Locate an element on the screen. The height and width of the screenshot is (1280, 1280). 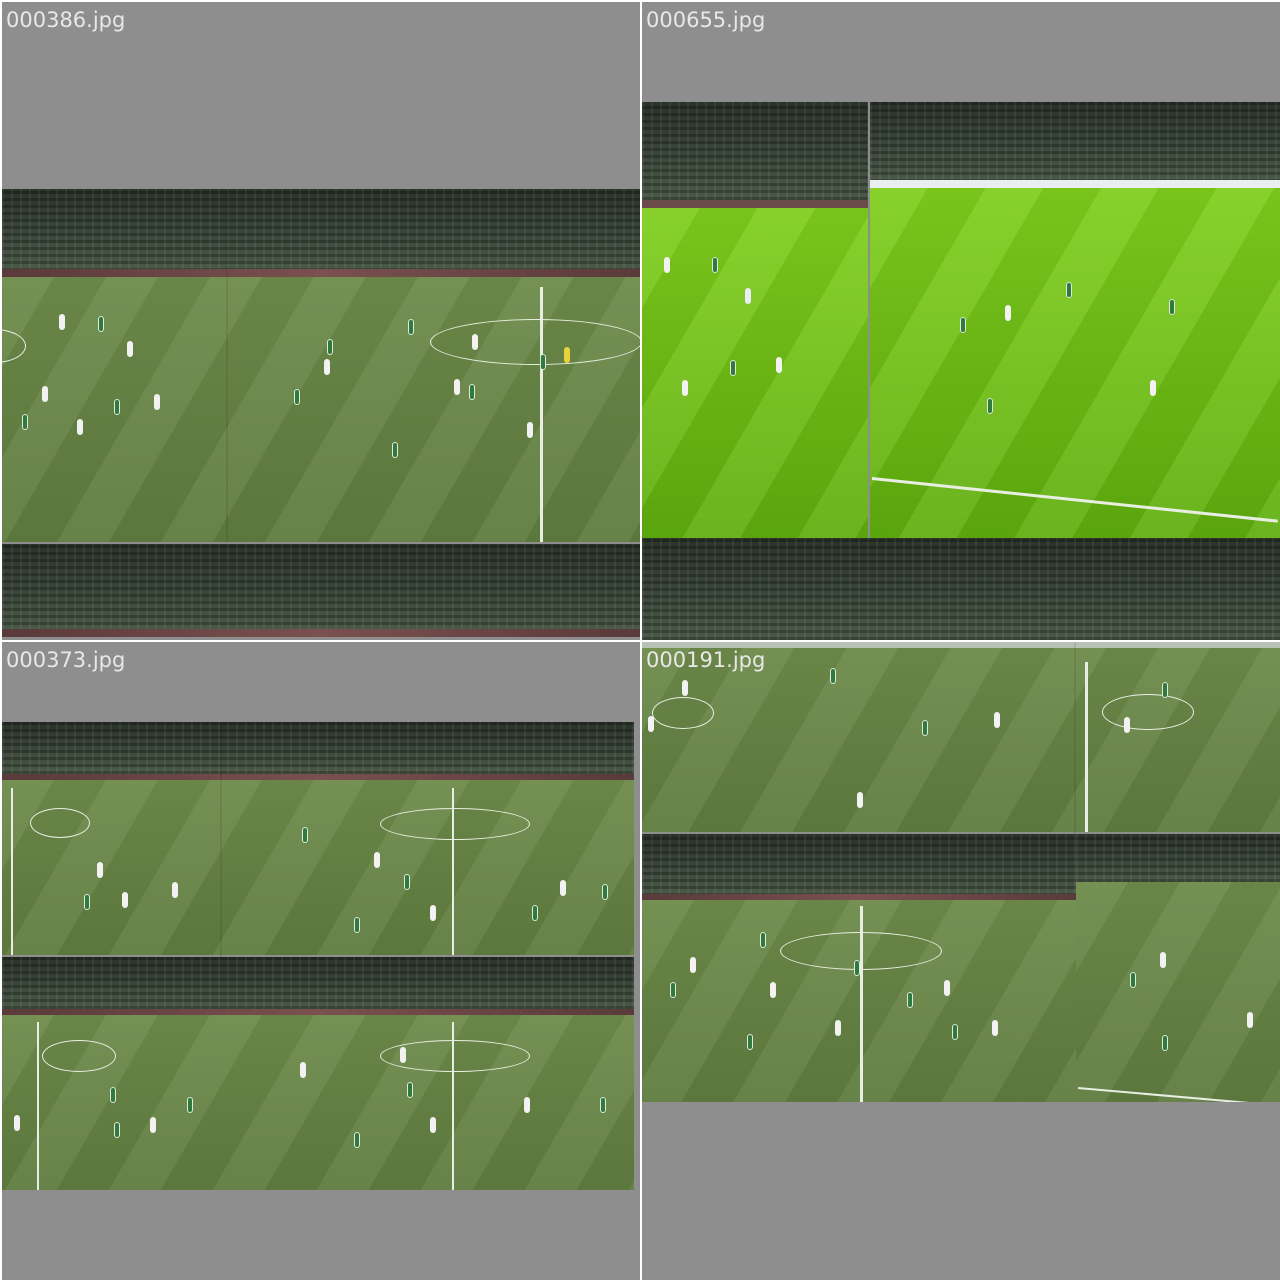
tile-filename-label: 000386.jpg is located at coordinates (66, 20).